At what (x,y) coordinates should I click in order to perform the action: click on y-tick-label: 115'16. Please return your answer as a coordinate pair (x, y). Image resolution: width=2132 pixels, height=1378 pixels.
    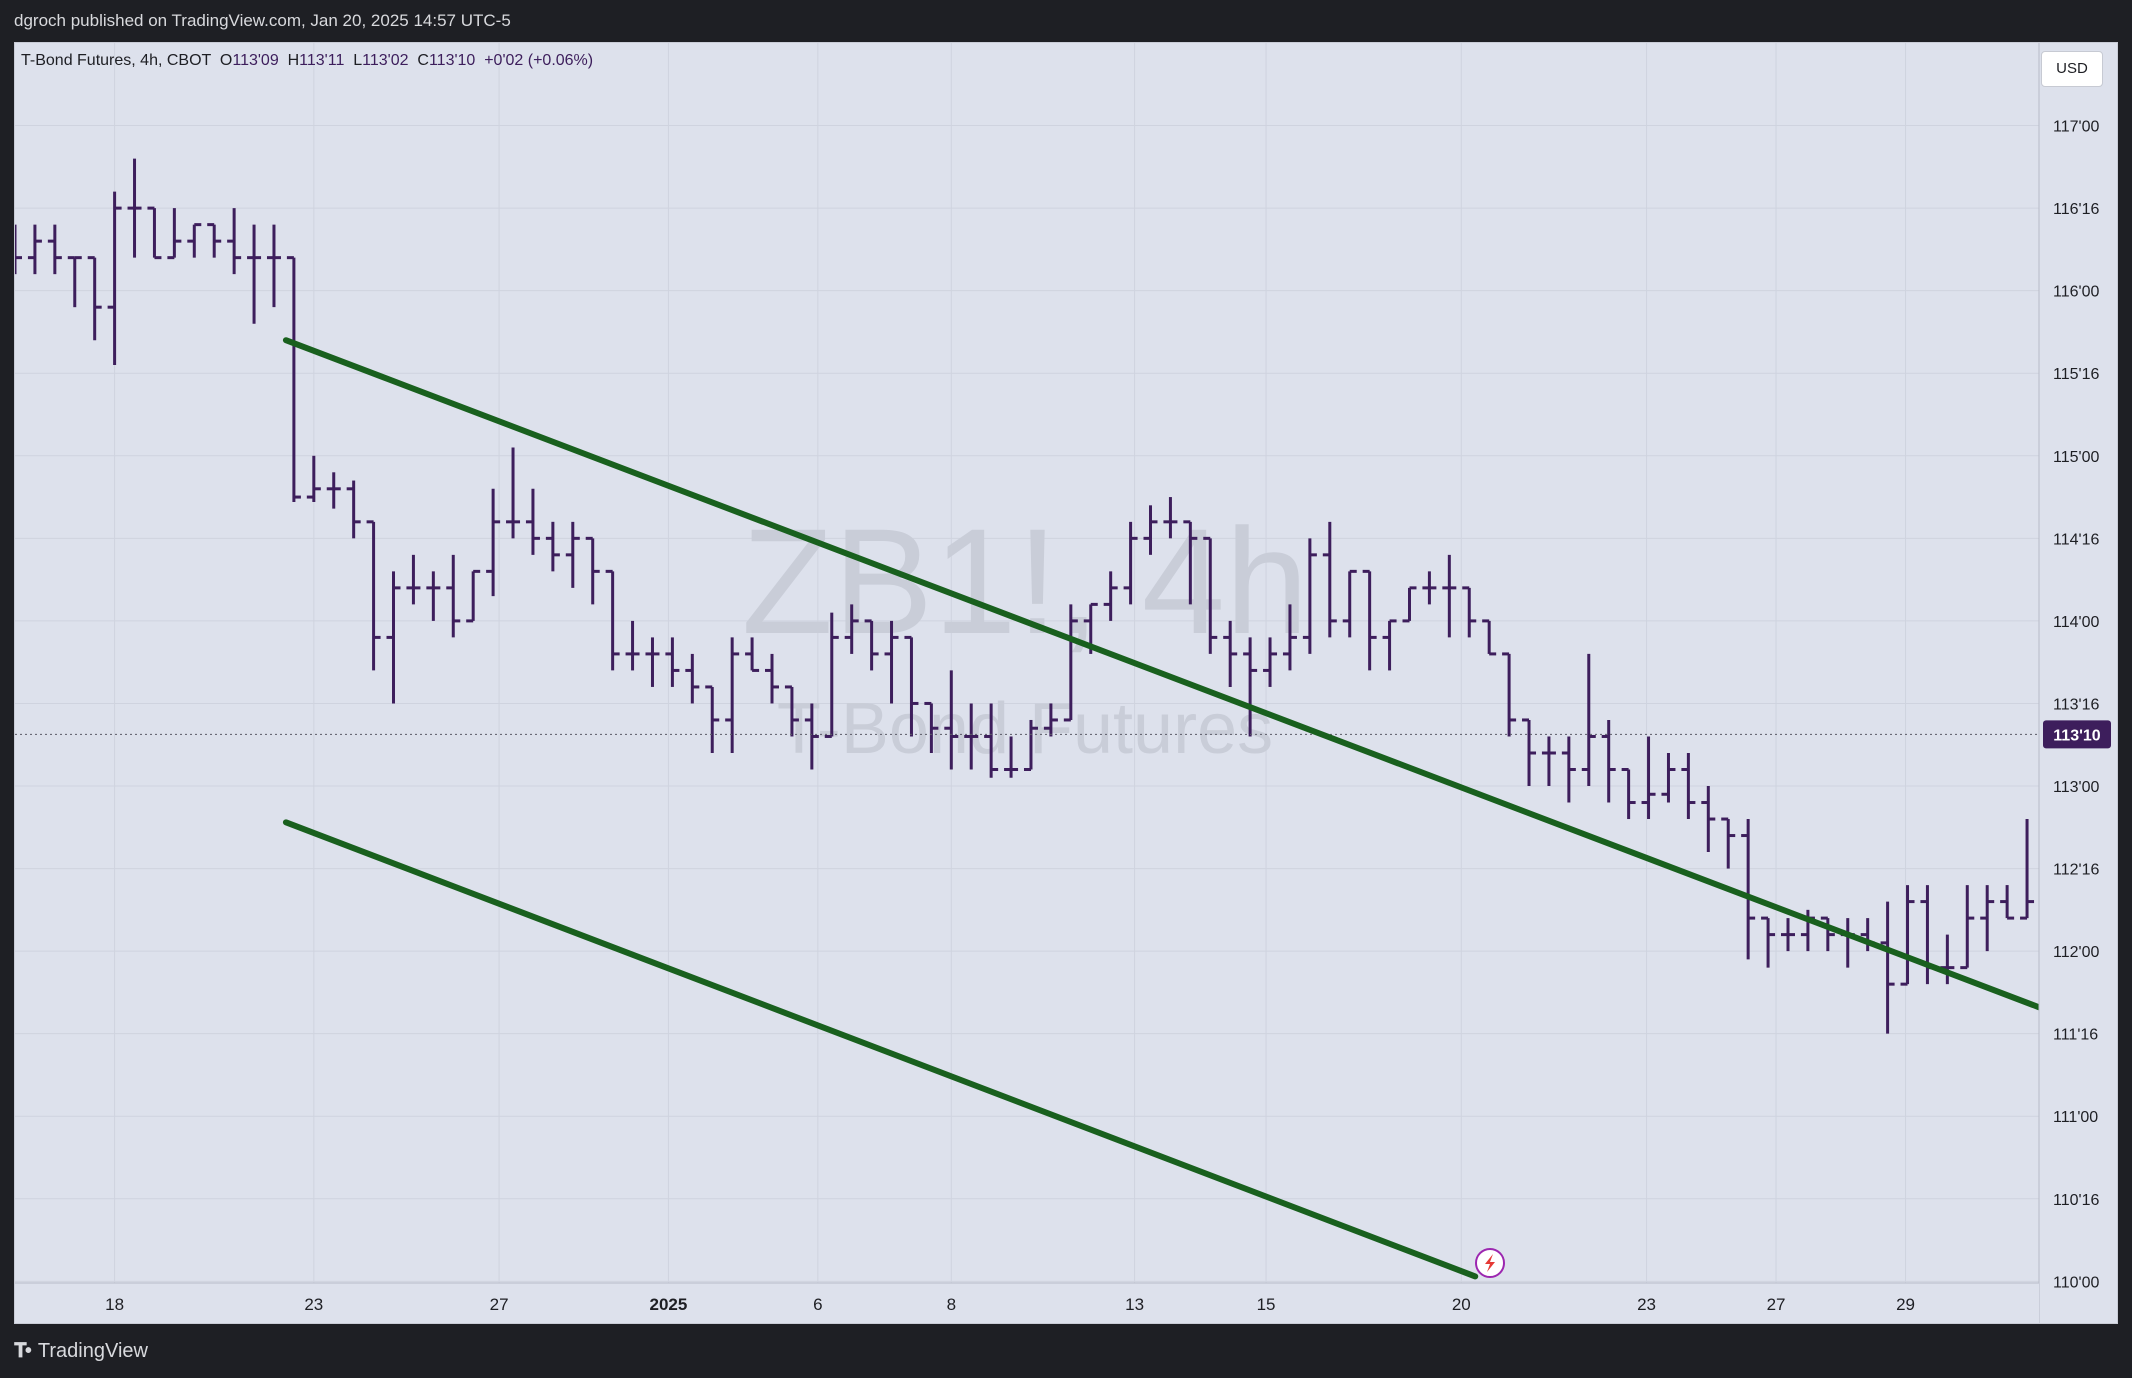
    Looking at the image, I should click on (2076, 374).